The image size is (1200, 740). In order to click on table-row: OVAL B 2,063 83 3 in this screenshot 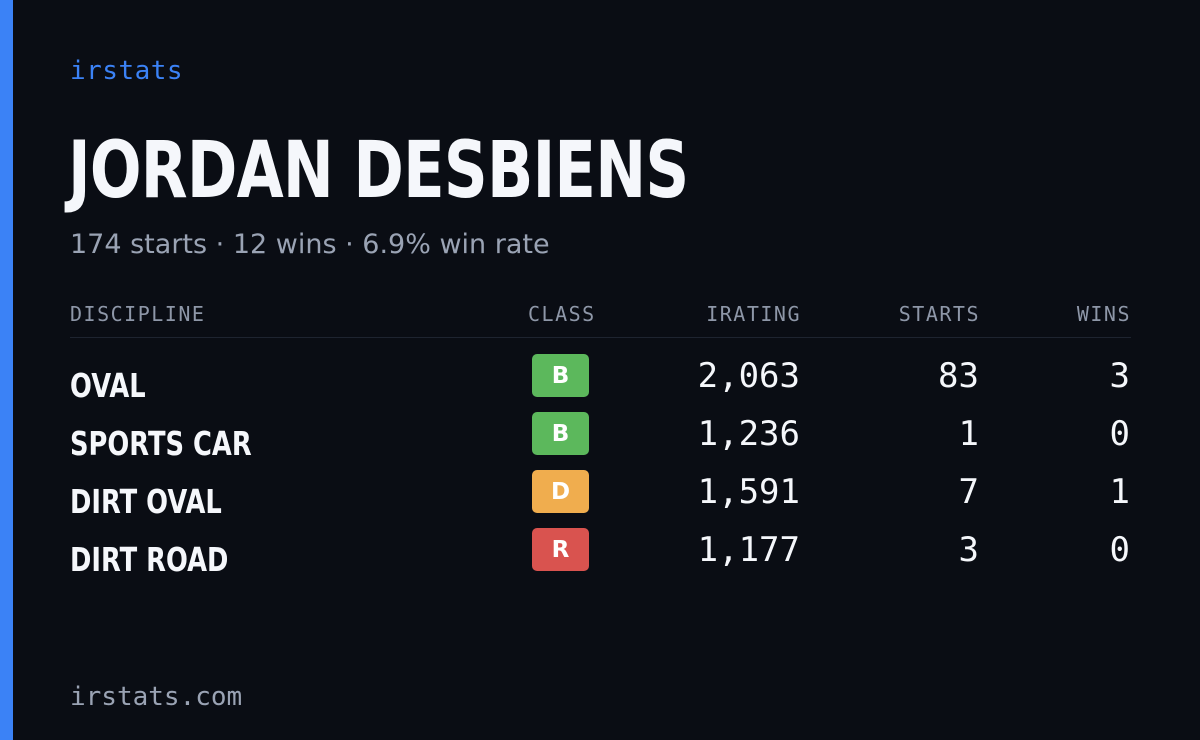, I will do `click(600, 383)`.